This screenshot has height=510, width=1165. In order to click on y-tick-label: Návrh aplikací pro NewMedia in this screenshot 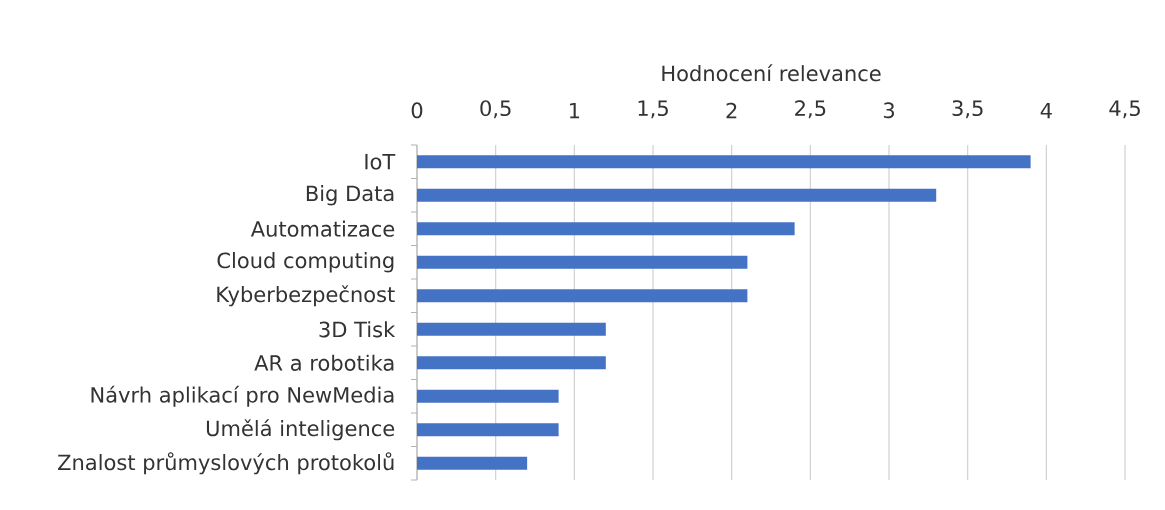, I will do `click(242, 396)`.